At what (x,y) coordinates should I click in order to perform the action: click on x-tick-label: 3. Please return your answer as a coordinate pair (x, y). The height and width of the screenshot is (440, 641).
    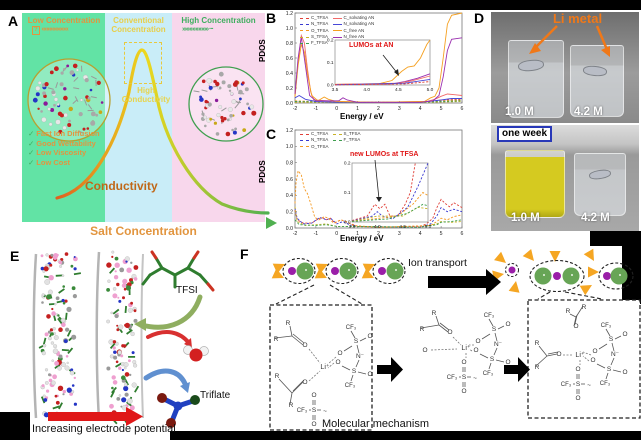
    Looking at the image, I should click on (399, 234).